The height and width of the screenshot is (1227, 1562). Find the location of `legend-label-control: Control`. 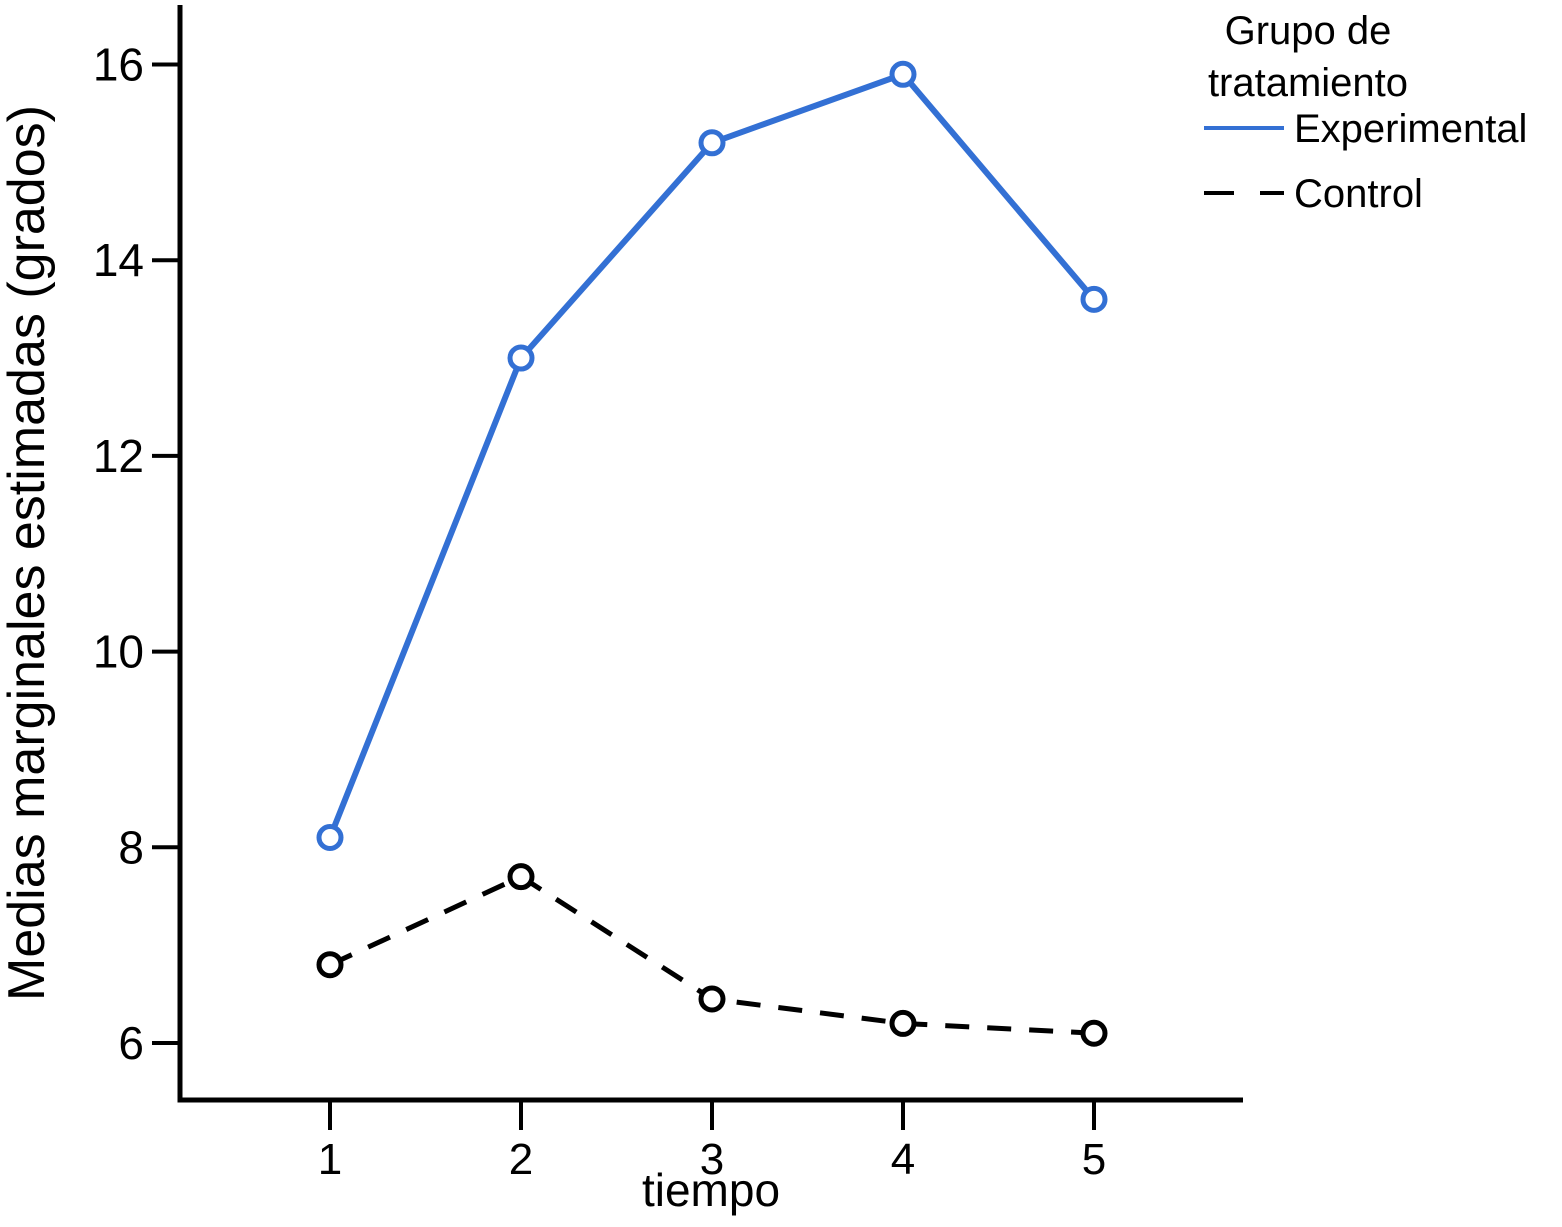

legend-label-control: Control is located at coordinates (1358, 194).